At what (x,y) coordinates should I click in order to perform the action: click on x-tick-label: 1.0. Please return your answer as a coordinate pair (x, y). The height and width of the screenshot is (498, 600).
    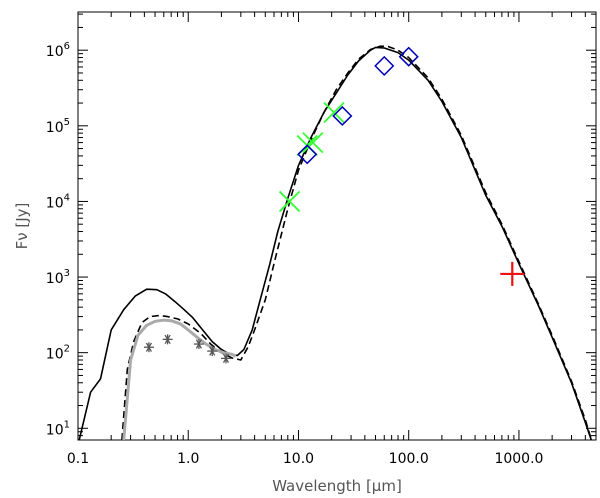
    Looking at the image, I should click on (188, 459).